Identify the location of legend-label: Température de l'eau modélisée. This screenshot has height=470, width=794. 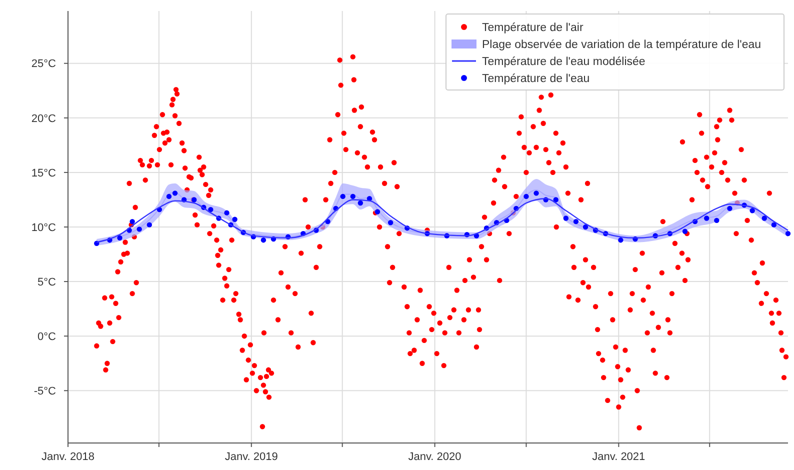
(564, 62).